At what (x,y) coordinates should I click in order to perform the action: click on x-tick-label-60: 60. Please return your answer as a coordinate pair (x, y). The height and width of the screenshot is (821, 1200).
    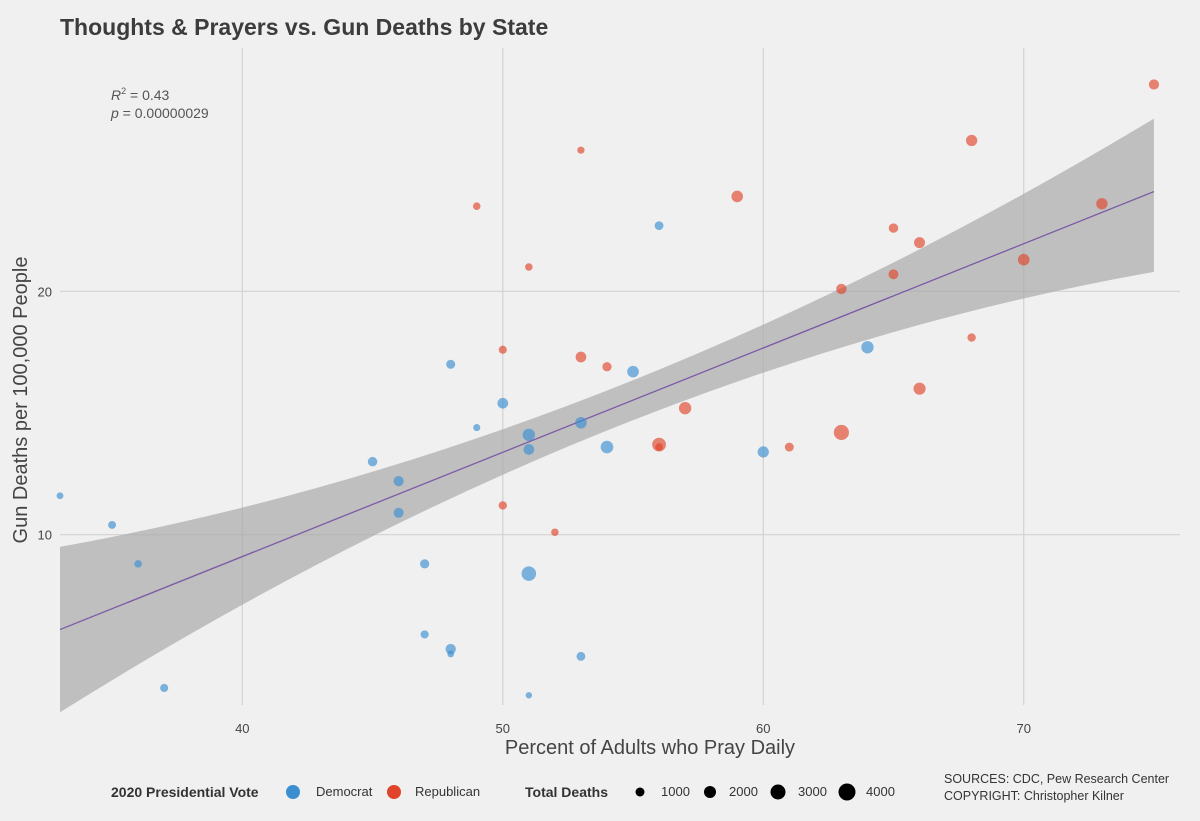
    Looking at the image, I should click on (763, 728).